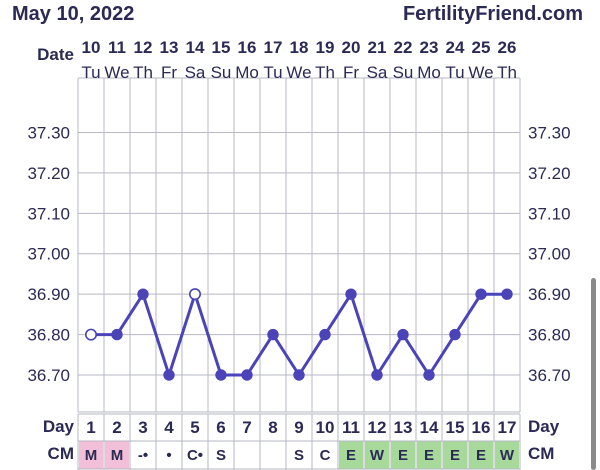  Describe the element at coordinates (194, 427) in the screenshot. I see `cycle-day: 5` at that location.